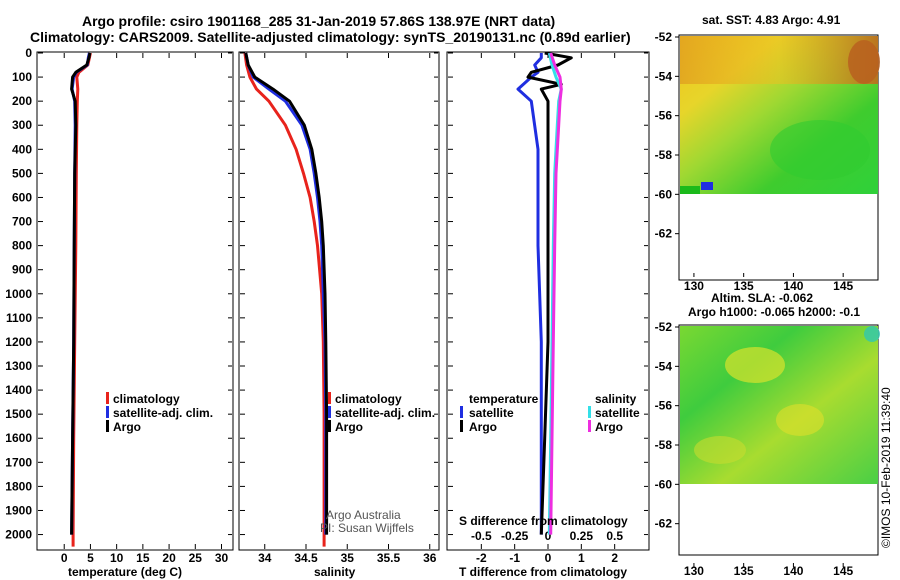 This screenshot has width=900, height=580. Describe the element at coordinates (690, 190) in the screenshot. I see `sst-ice-edge` at that location.